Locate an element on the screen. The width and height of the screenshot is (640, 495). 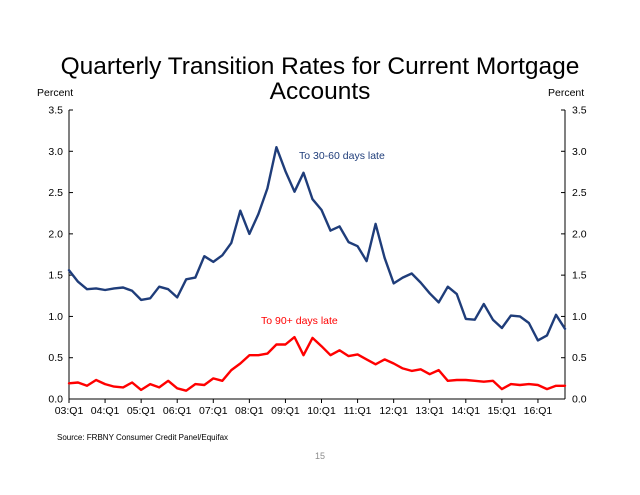
y-tick-label-left: 2.0 is located at coordinates (55, 234).